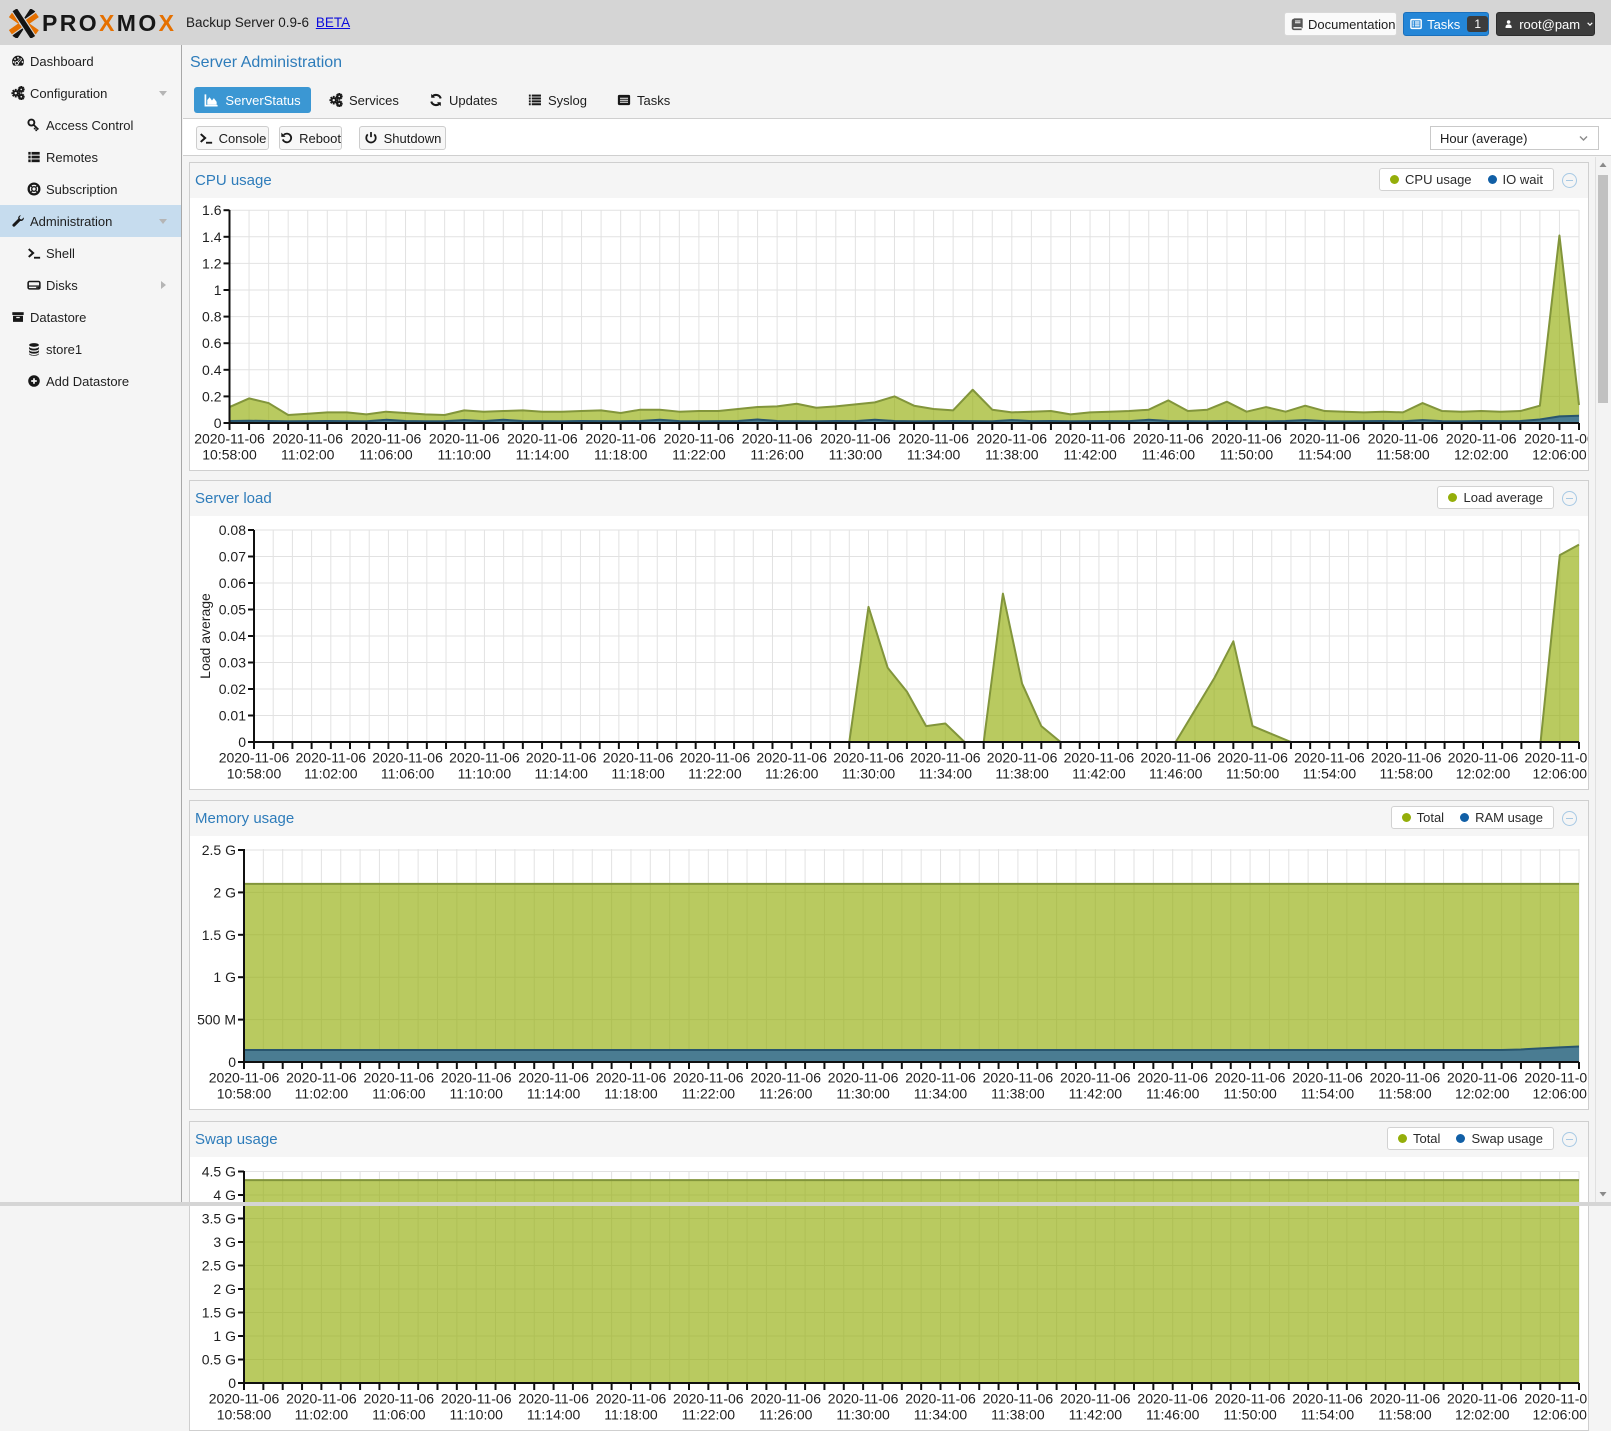 The height and width of the screenshot is (1431, 1611). What do you see at coordinates (715, 774) in the screenshot?
I see `svg-text: 11:22:00` at bounding box center [715, 774].